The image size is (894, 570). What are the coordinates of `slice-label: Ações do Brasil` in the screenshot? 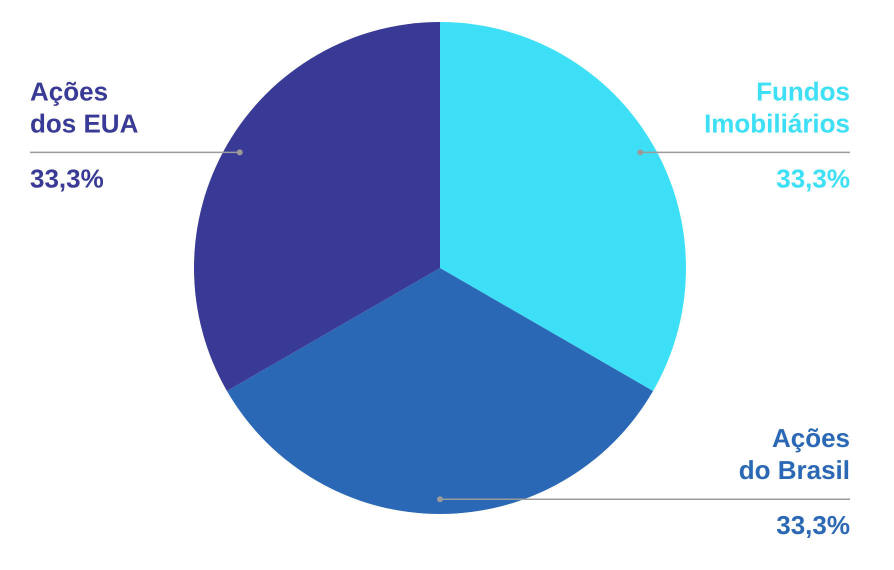 It's located at (794, 454).